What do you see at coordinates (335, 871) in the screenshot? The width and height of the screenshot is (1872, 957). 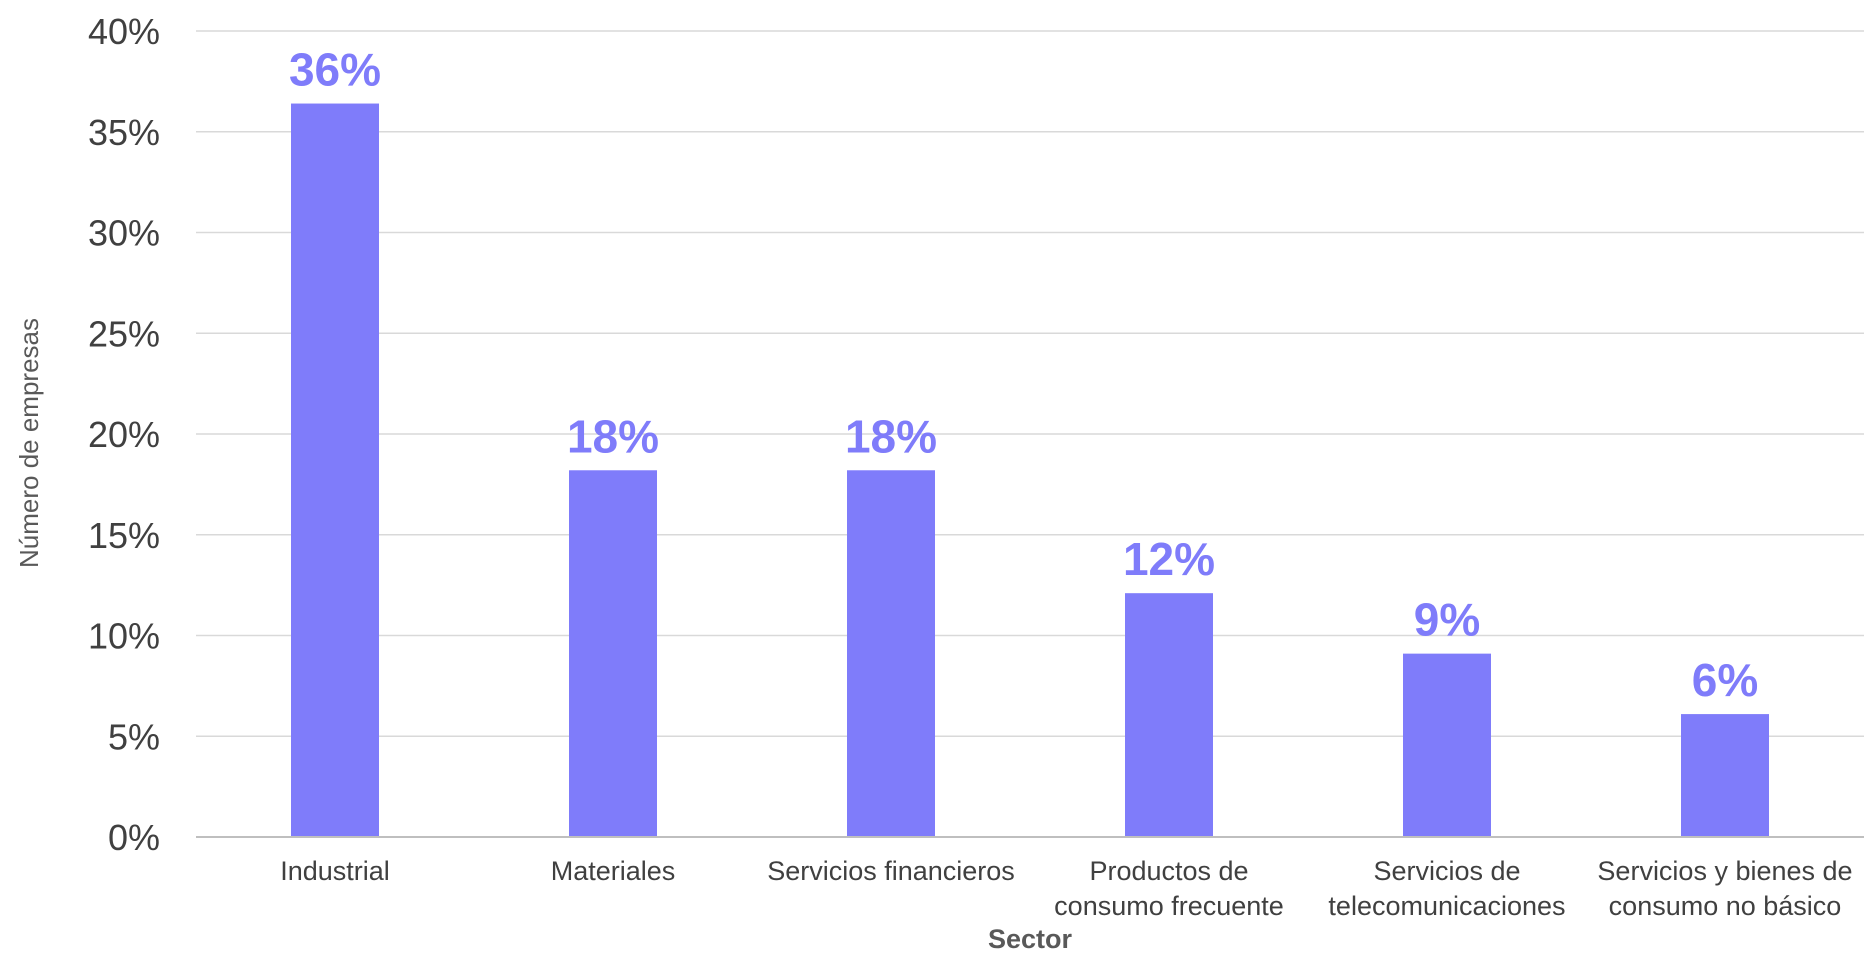 I see `x-tick-label: Industrial` at bounding box center [335, 871].